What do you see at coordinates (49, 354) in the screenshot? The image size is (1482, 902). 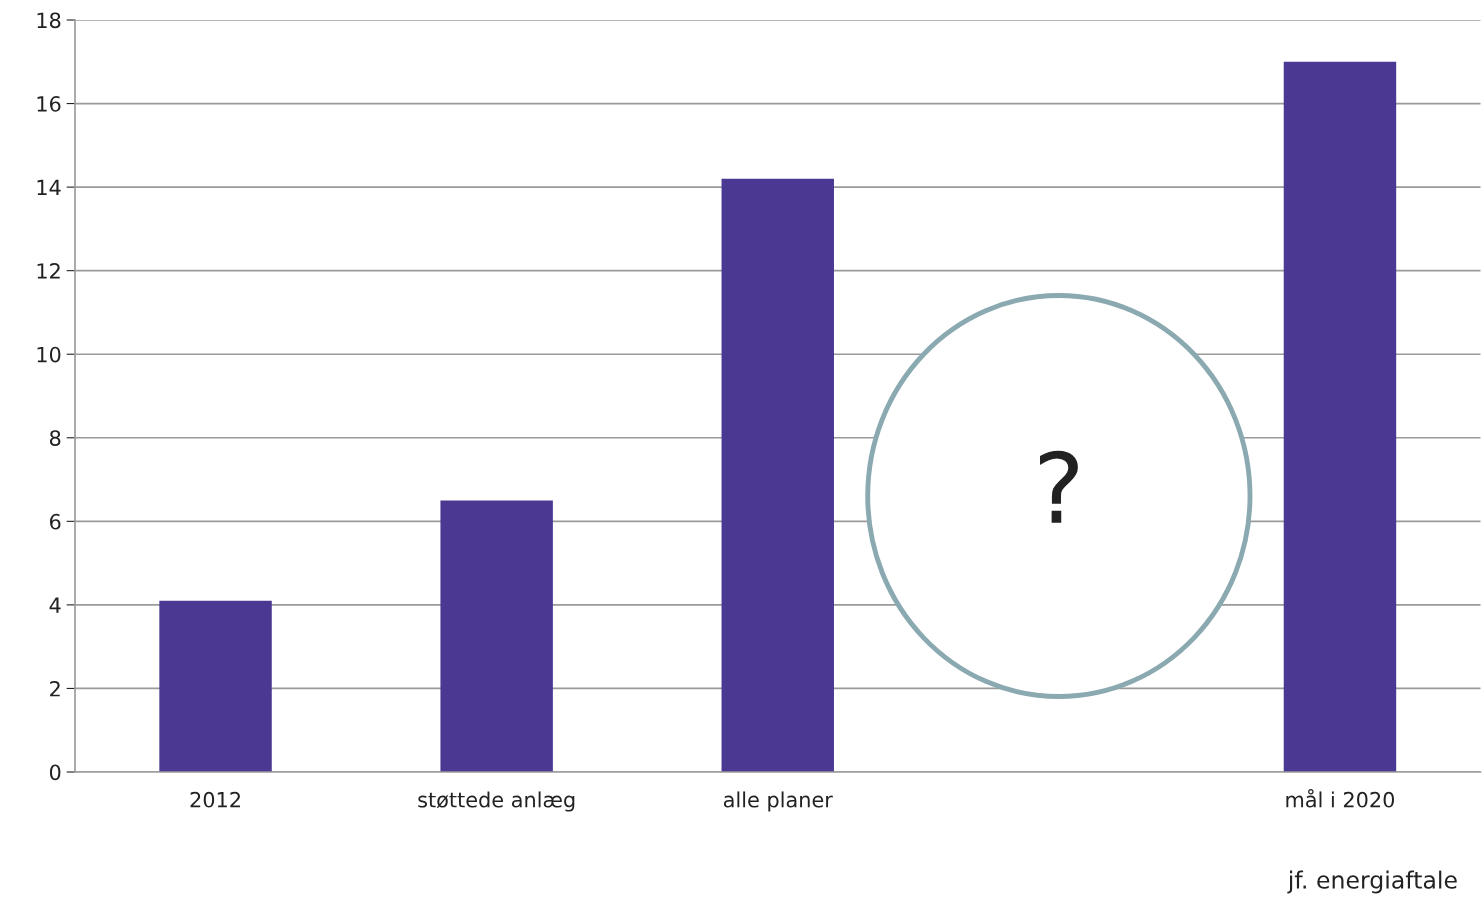 I see `y-tick-label: 10` at bounding box center [49, 354].